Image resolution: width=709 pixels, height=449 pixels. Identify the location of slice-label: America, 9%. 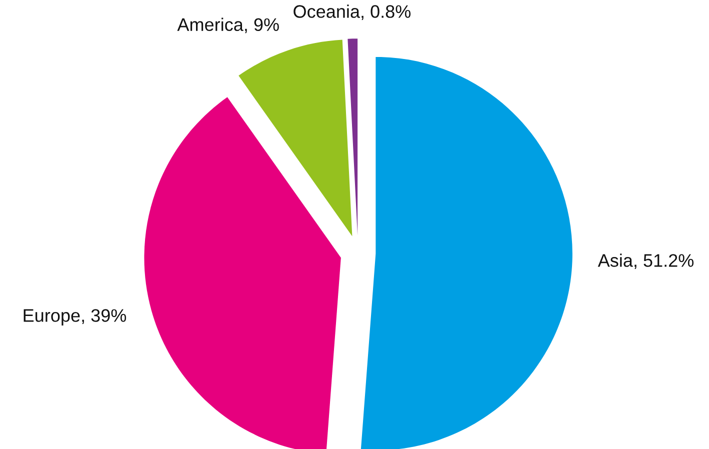
(228, 26).